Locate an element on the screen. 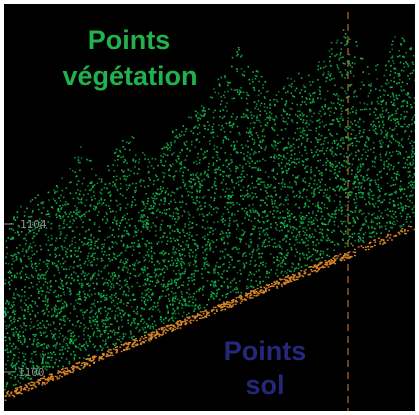 This screenshot has width=419, height=415. vegetation-label-line1: Points is located at coordinates (129, 40).